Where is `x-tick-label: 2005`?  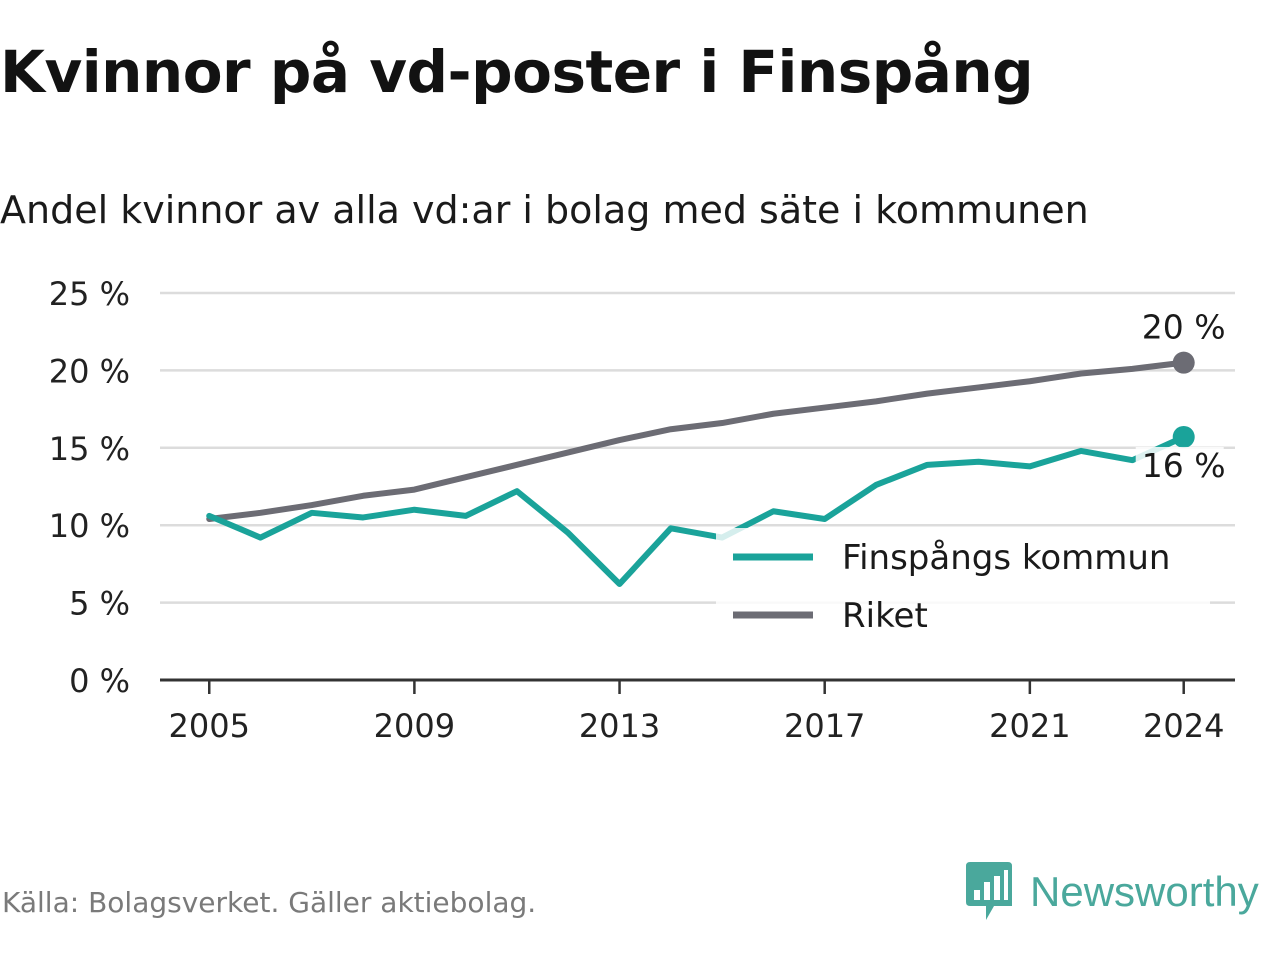
x-tick-label: 2005 is located at coordinates (209, 726).